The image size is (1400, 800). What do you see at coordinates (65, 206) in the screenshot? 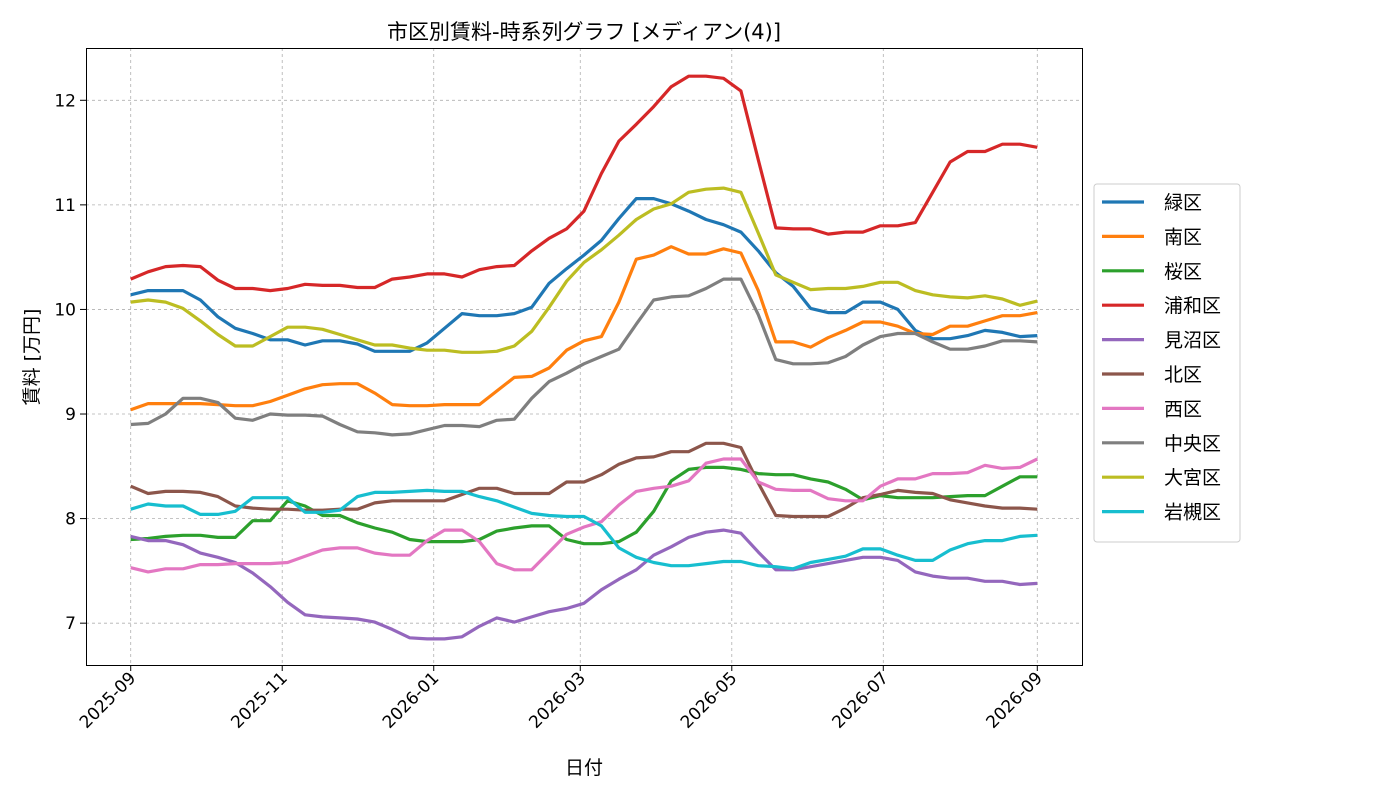
I see `y-tick-label: 11` at bounding box center [65, 206].